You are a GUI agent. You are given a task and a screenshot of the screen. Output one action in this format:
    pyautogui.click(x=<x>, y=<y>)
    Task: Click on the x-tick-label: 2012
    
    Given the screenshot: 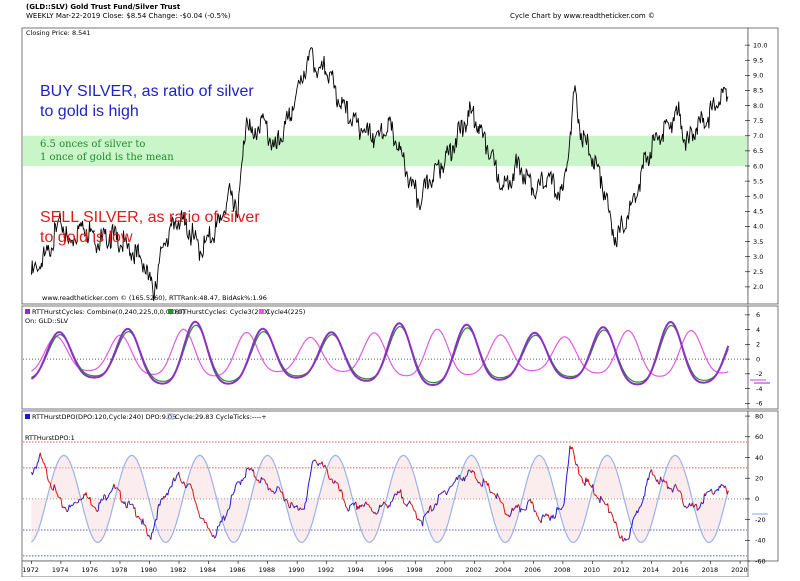 What is the action you would take?
    pyautogui.click(x=621, y=570)
    